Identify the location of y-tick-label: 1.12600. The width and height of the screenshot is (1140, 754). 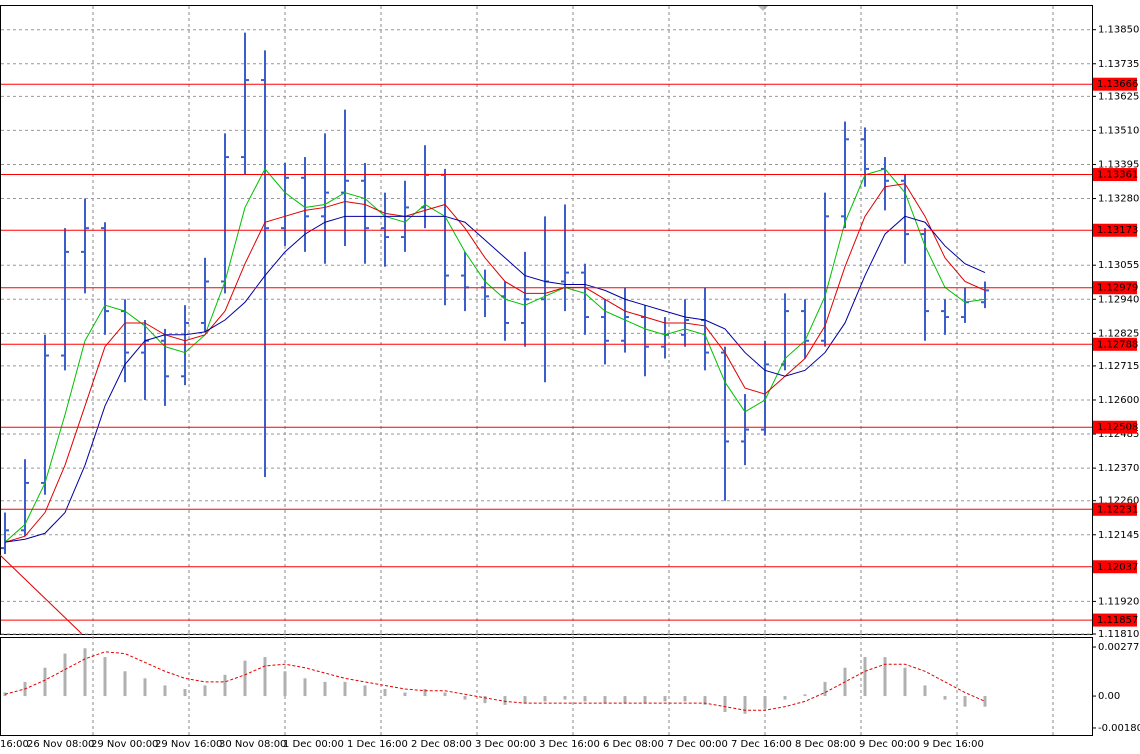
(1118, 400).